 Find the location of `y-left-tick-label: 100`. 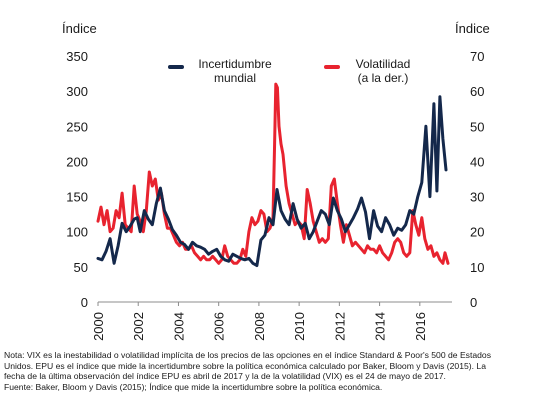

y-left-tick-label: 100 is located at coordinates (77, 232).